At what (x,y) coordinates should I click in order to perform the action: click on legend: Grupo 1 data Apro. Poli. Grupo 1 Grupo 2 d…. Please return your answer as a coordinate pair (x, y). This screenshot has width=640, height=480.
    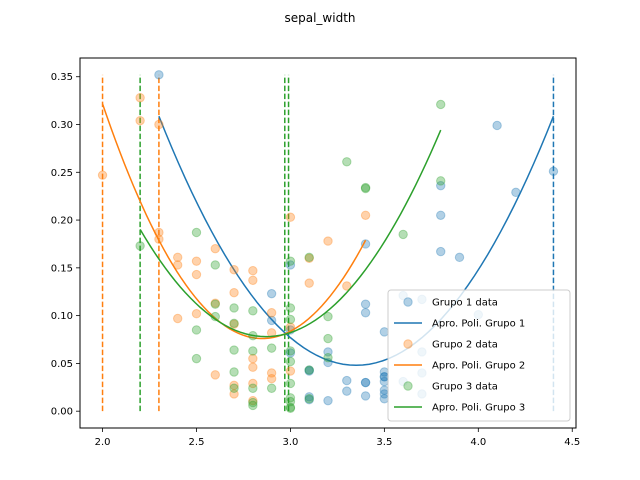
    Looking at the image, I should click on (479, 355).